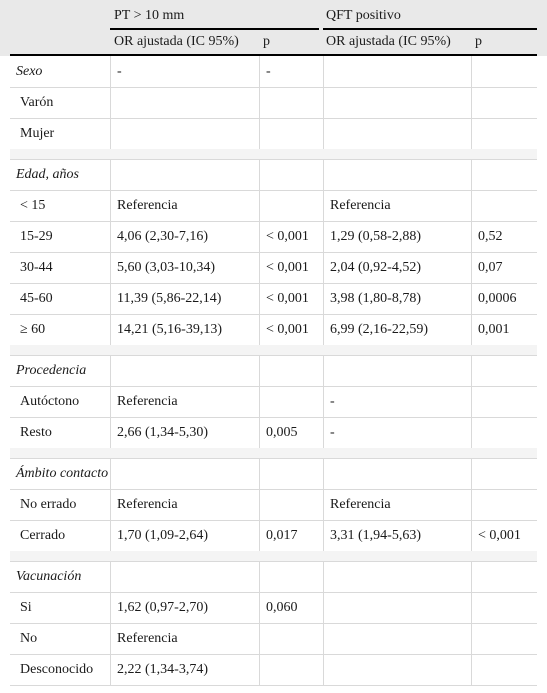 This screenshot has width=547, height=693. What do you see at coordinates (36, 432) in the screenshot?
I see `row-label: Resto` at bounding box center [36, 432].